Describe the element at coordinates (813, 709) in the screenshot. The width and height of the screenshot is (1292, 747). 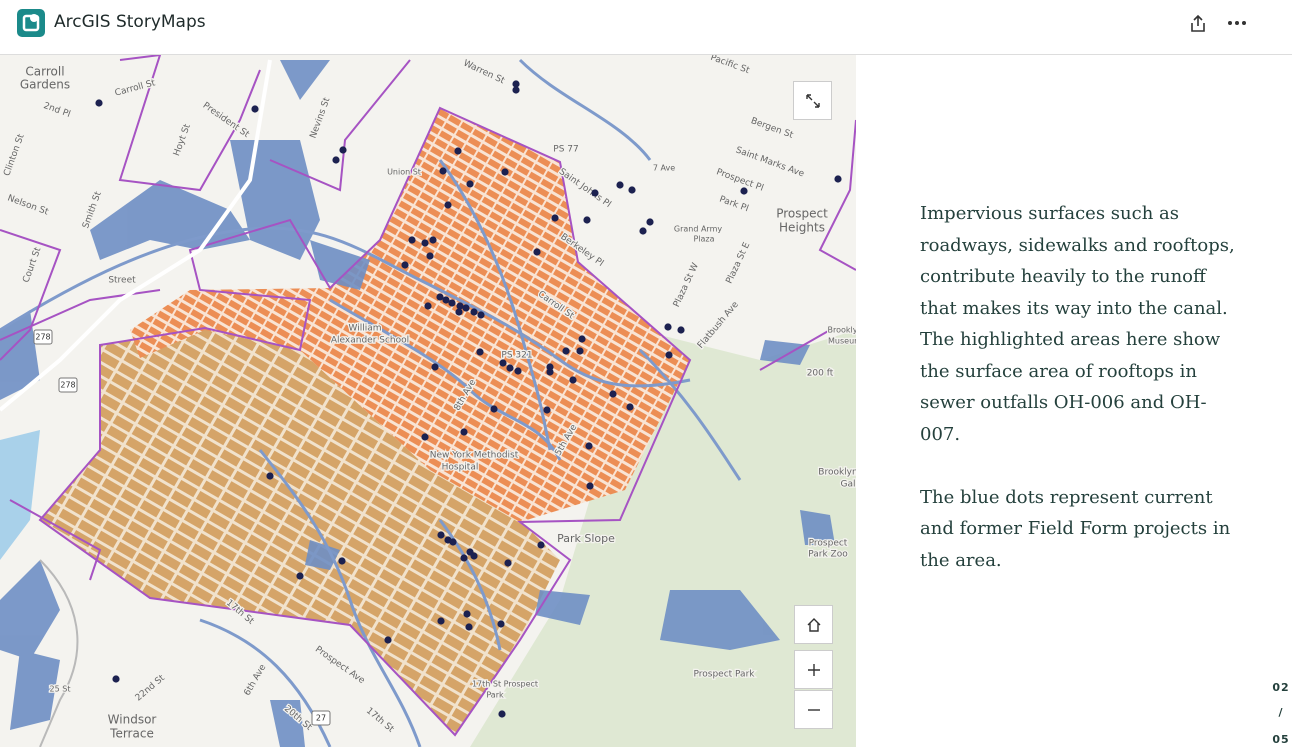
I see `zoom-out-button` at that location.